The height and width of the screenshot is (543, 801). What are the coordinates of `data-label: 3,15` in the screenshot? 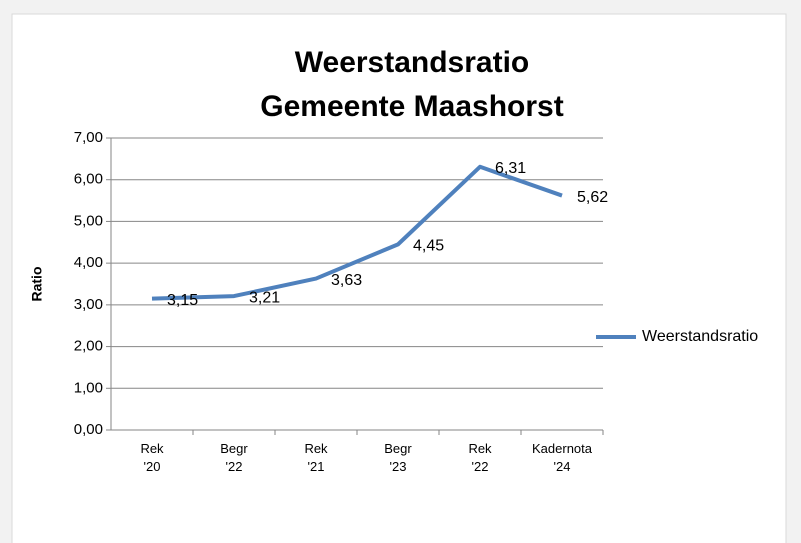 It's located at (182, 300).